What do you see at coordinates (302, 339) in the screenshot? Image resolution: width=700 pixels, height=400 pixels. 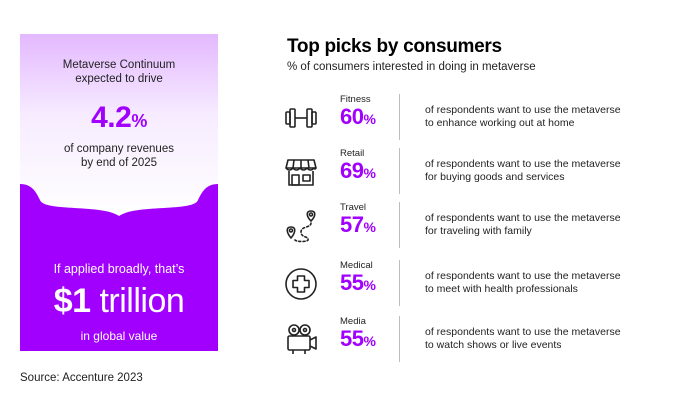 I see `video-camera-icon` at bounding box center [302, 339].